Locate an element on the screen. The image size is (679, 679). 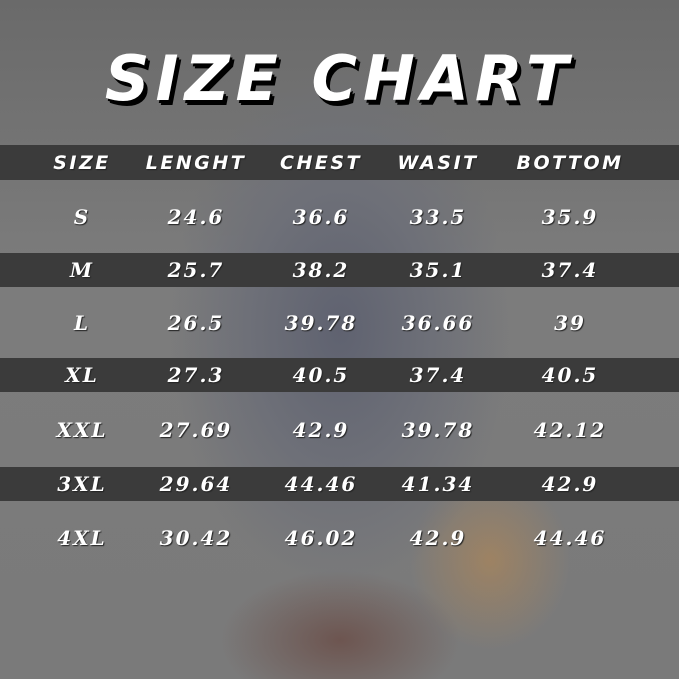
column-header: LENGHT is located at coordinates (196, 162).